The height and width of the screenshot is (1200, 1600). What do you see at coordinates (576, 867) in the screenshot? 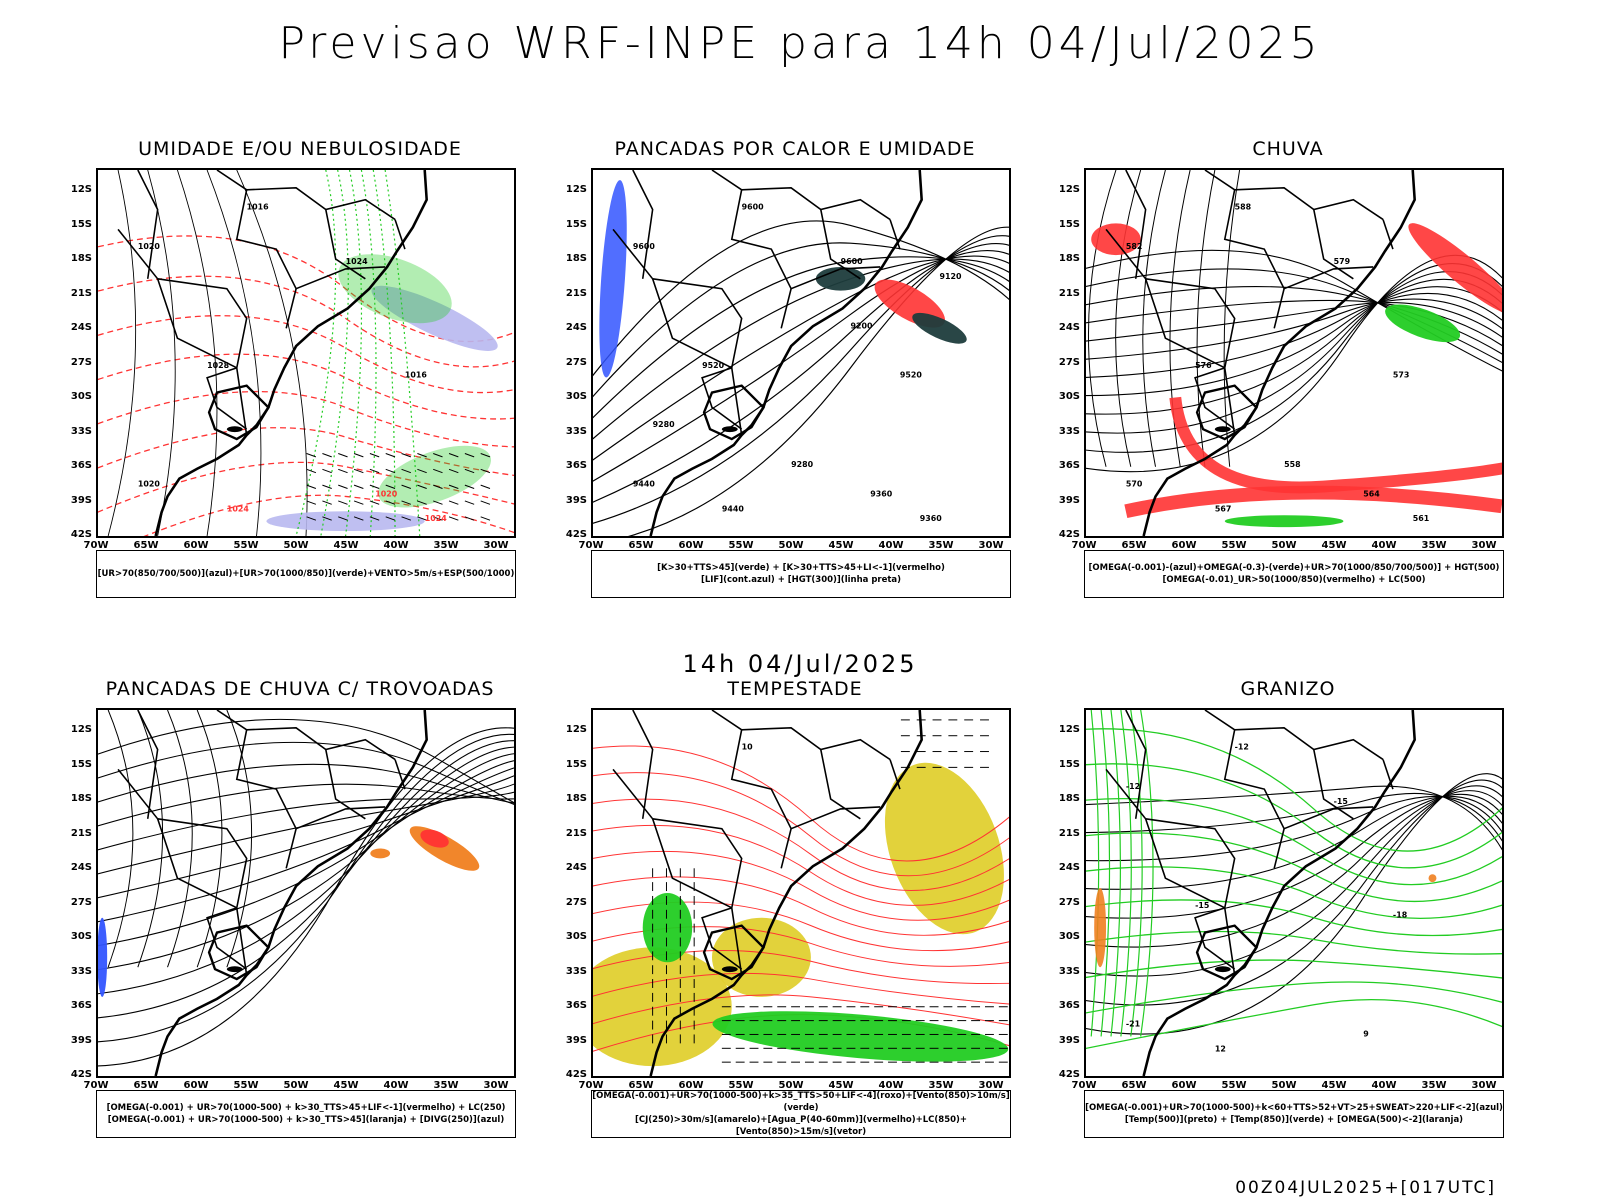
I see `lat-tick-label: 24S` at bounding box center [576, 867].